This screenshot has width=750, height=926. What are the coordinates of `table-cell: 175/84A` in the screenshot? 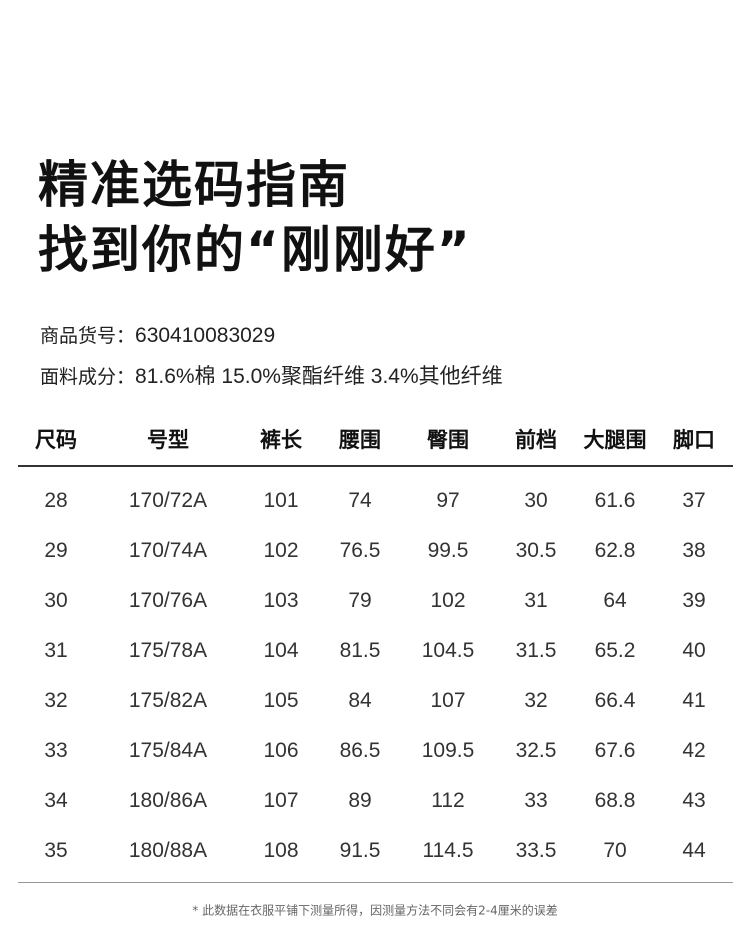 It's located at (168, 750).